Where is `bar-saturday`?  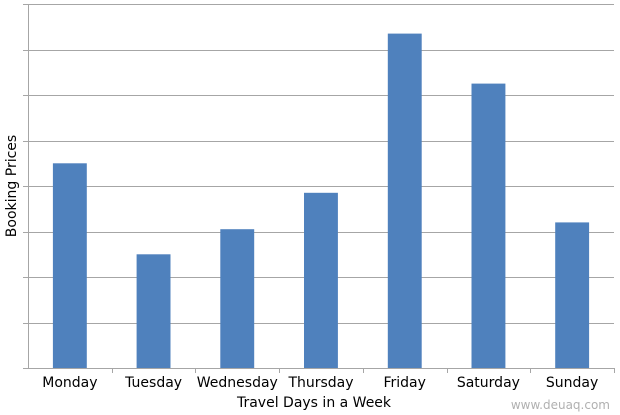 bar-saturday is located at coordinates (488, 225).